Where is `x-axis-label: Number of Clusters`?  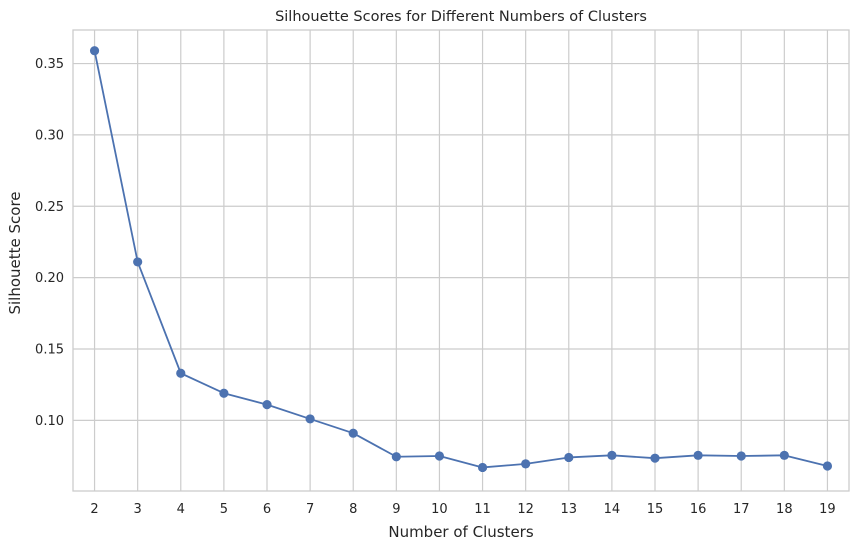 x-axis-label: Number of Clusters is located at coordinates (460, 532).